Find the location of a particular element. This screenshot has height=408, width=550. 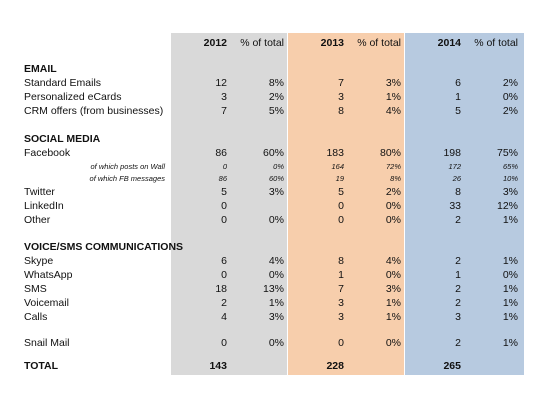

section-title: EMAIL is located at coordinates (40, 69).